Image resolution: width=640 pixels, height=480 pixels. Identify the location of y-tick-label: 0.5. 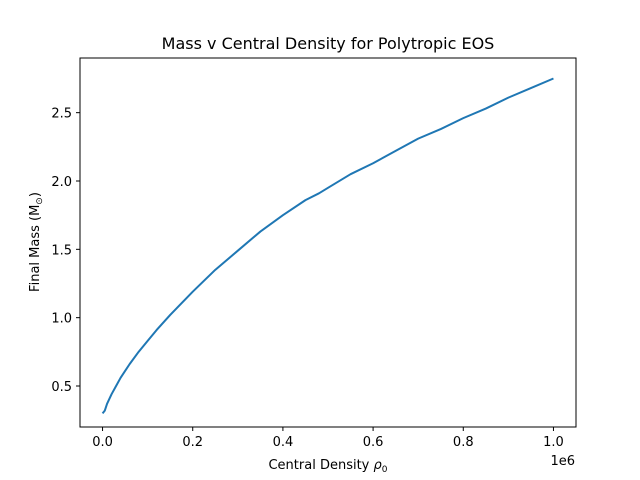
(61, 387).